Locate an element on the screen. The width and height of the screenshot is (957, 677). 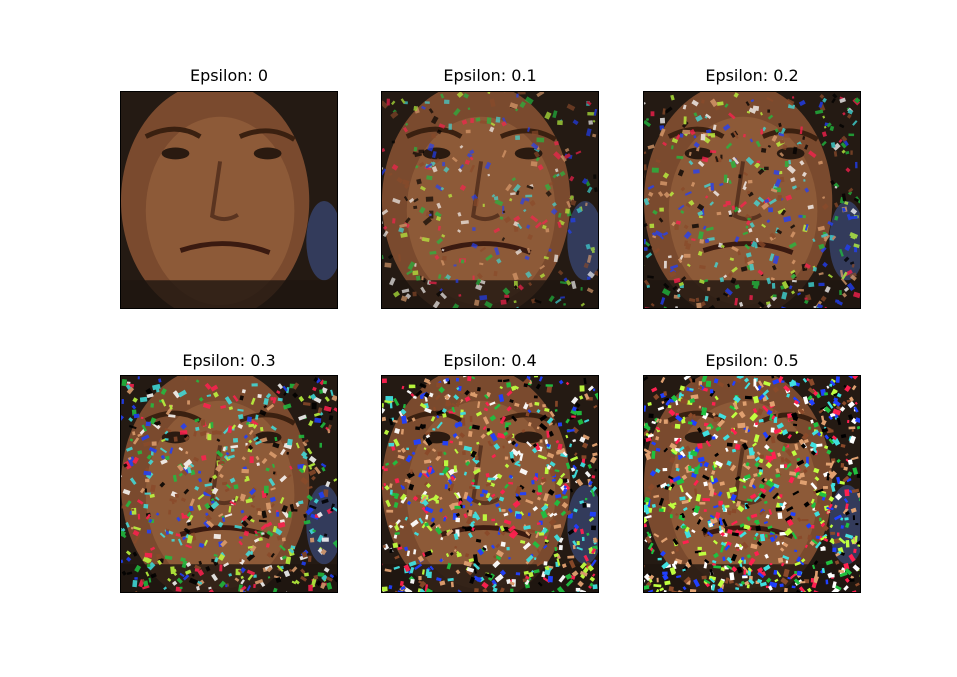
image-panel-eps-0.3 is located at coordinates (229, 484).